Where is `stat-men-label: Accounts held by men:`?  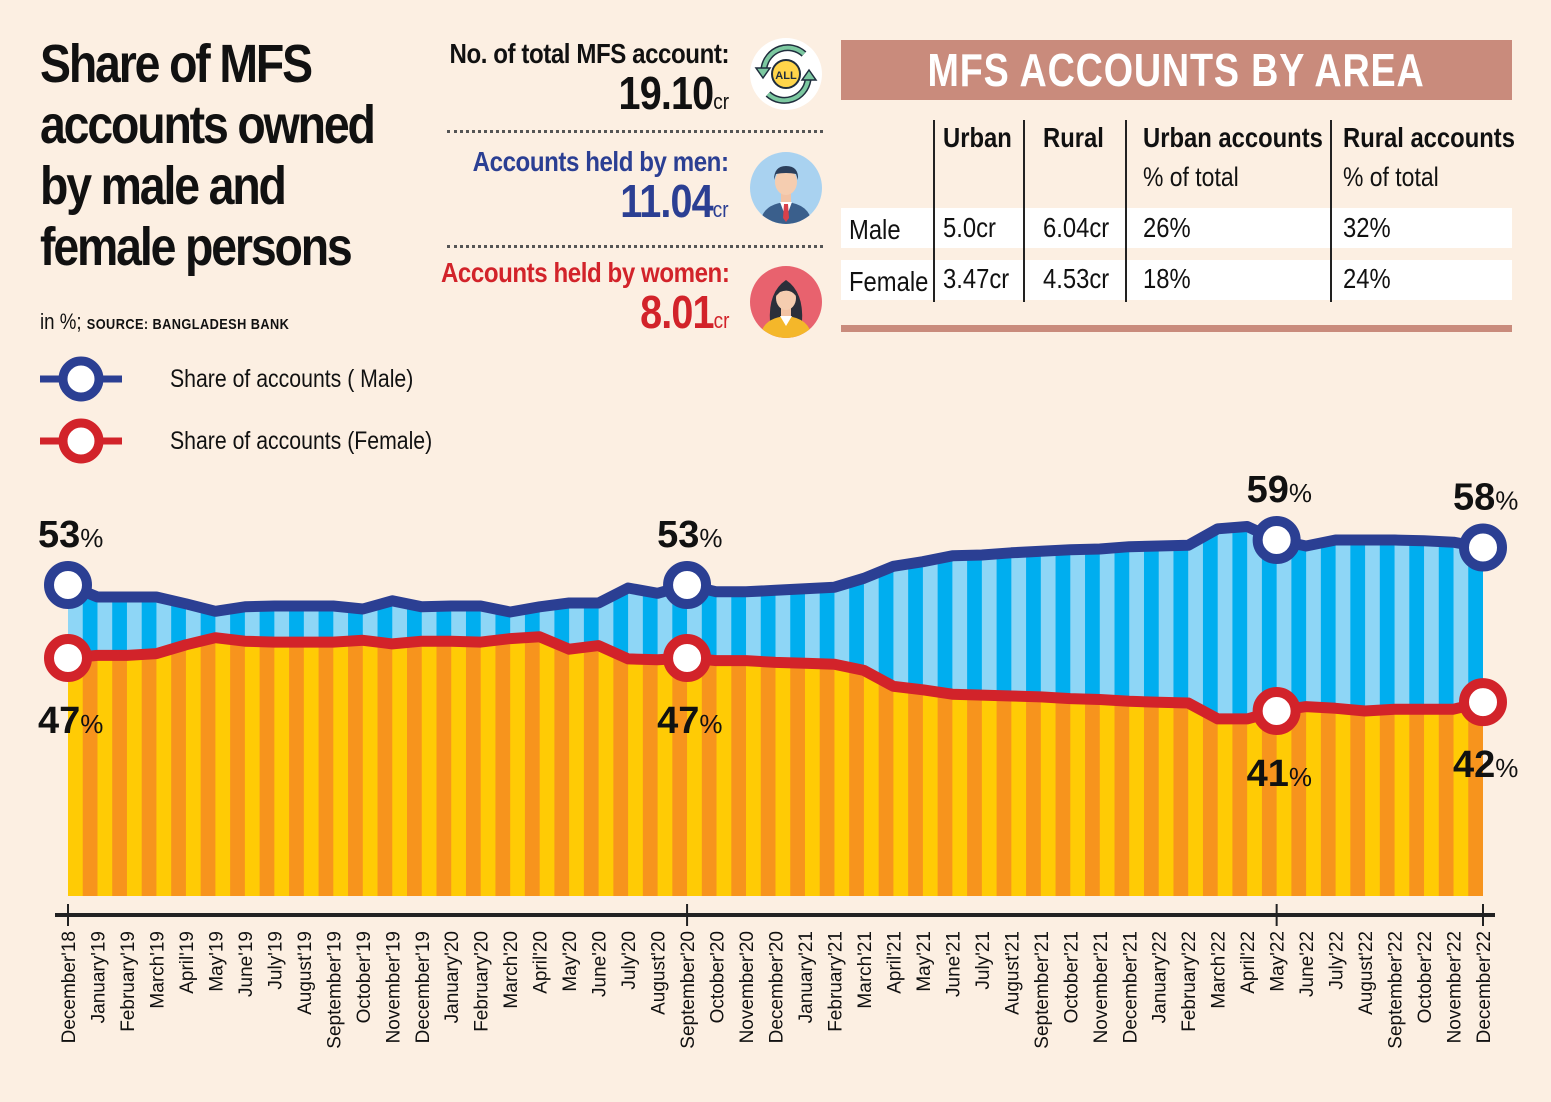
stat-men-label: Accounts held by men: is located at coordinates (601, 161).